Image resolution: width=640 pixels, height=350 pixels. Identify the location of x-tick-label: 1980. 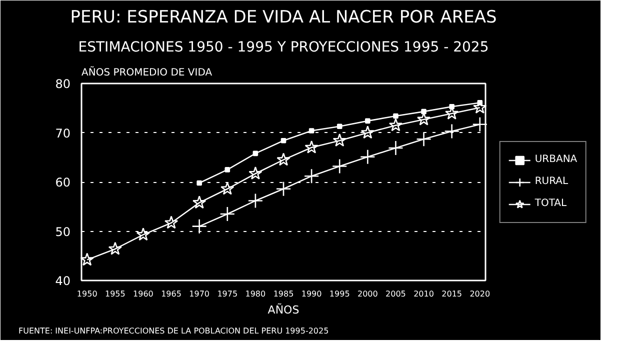
(255, 294).